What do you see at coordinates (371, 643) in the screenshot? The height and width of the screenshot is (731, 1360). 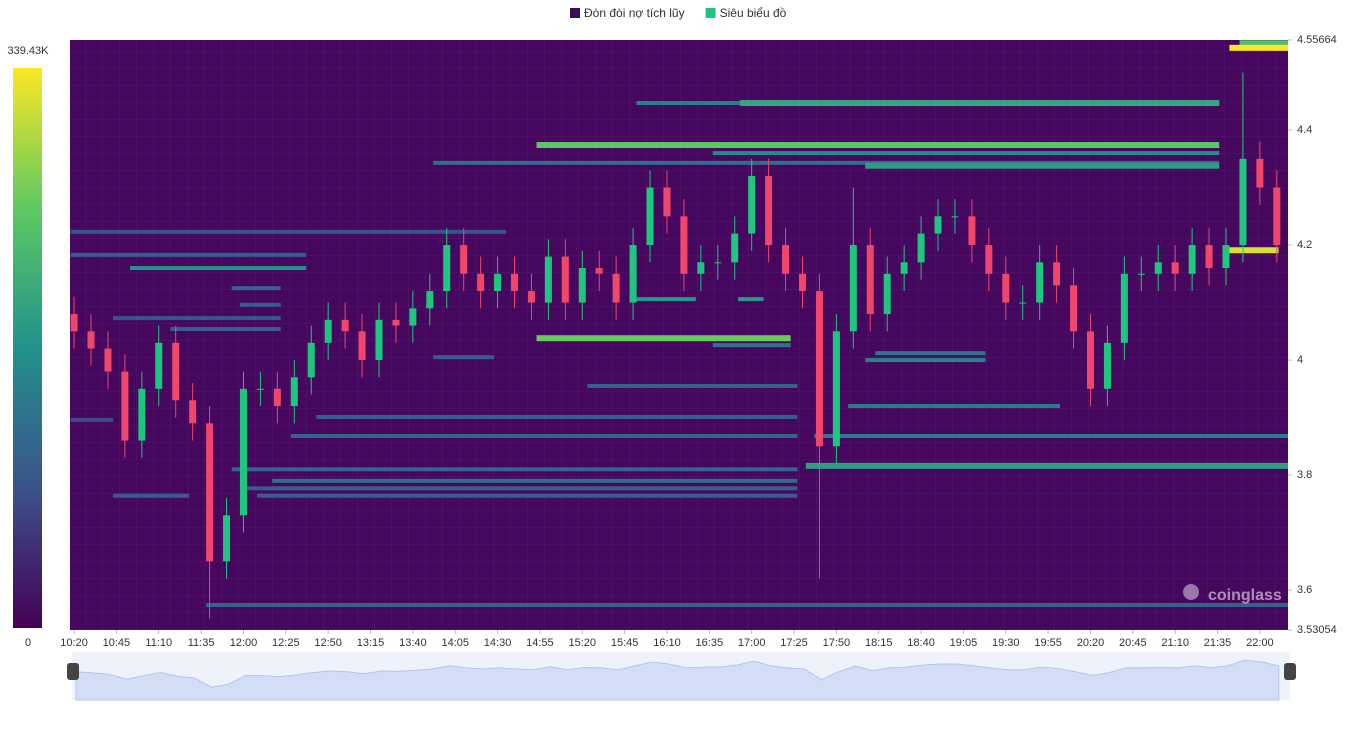 I see `x-tick-label: 13:15` at bounding box center [371, 643].